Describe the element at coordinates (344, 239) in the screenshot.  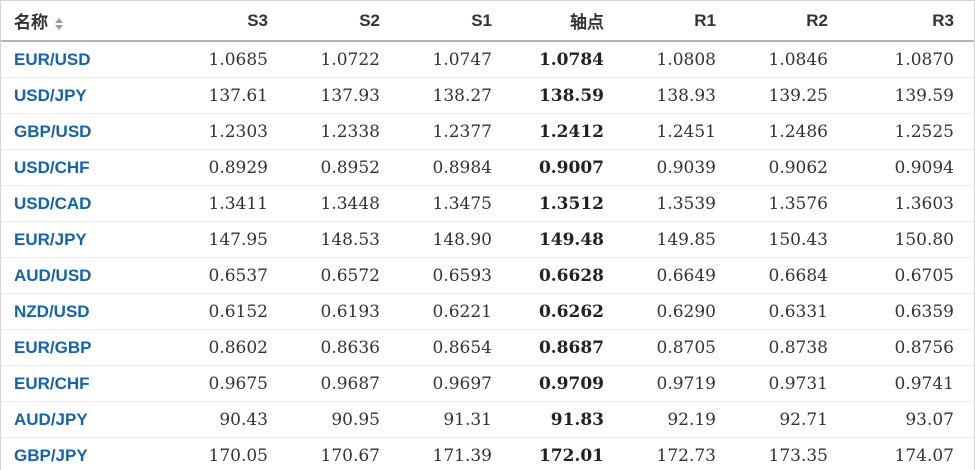
I see `cell-s2: 148.53` at that location.